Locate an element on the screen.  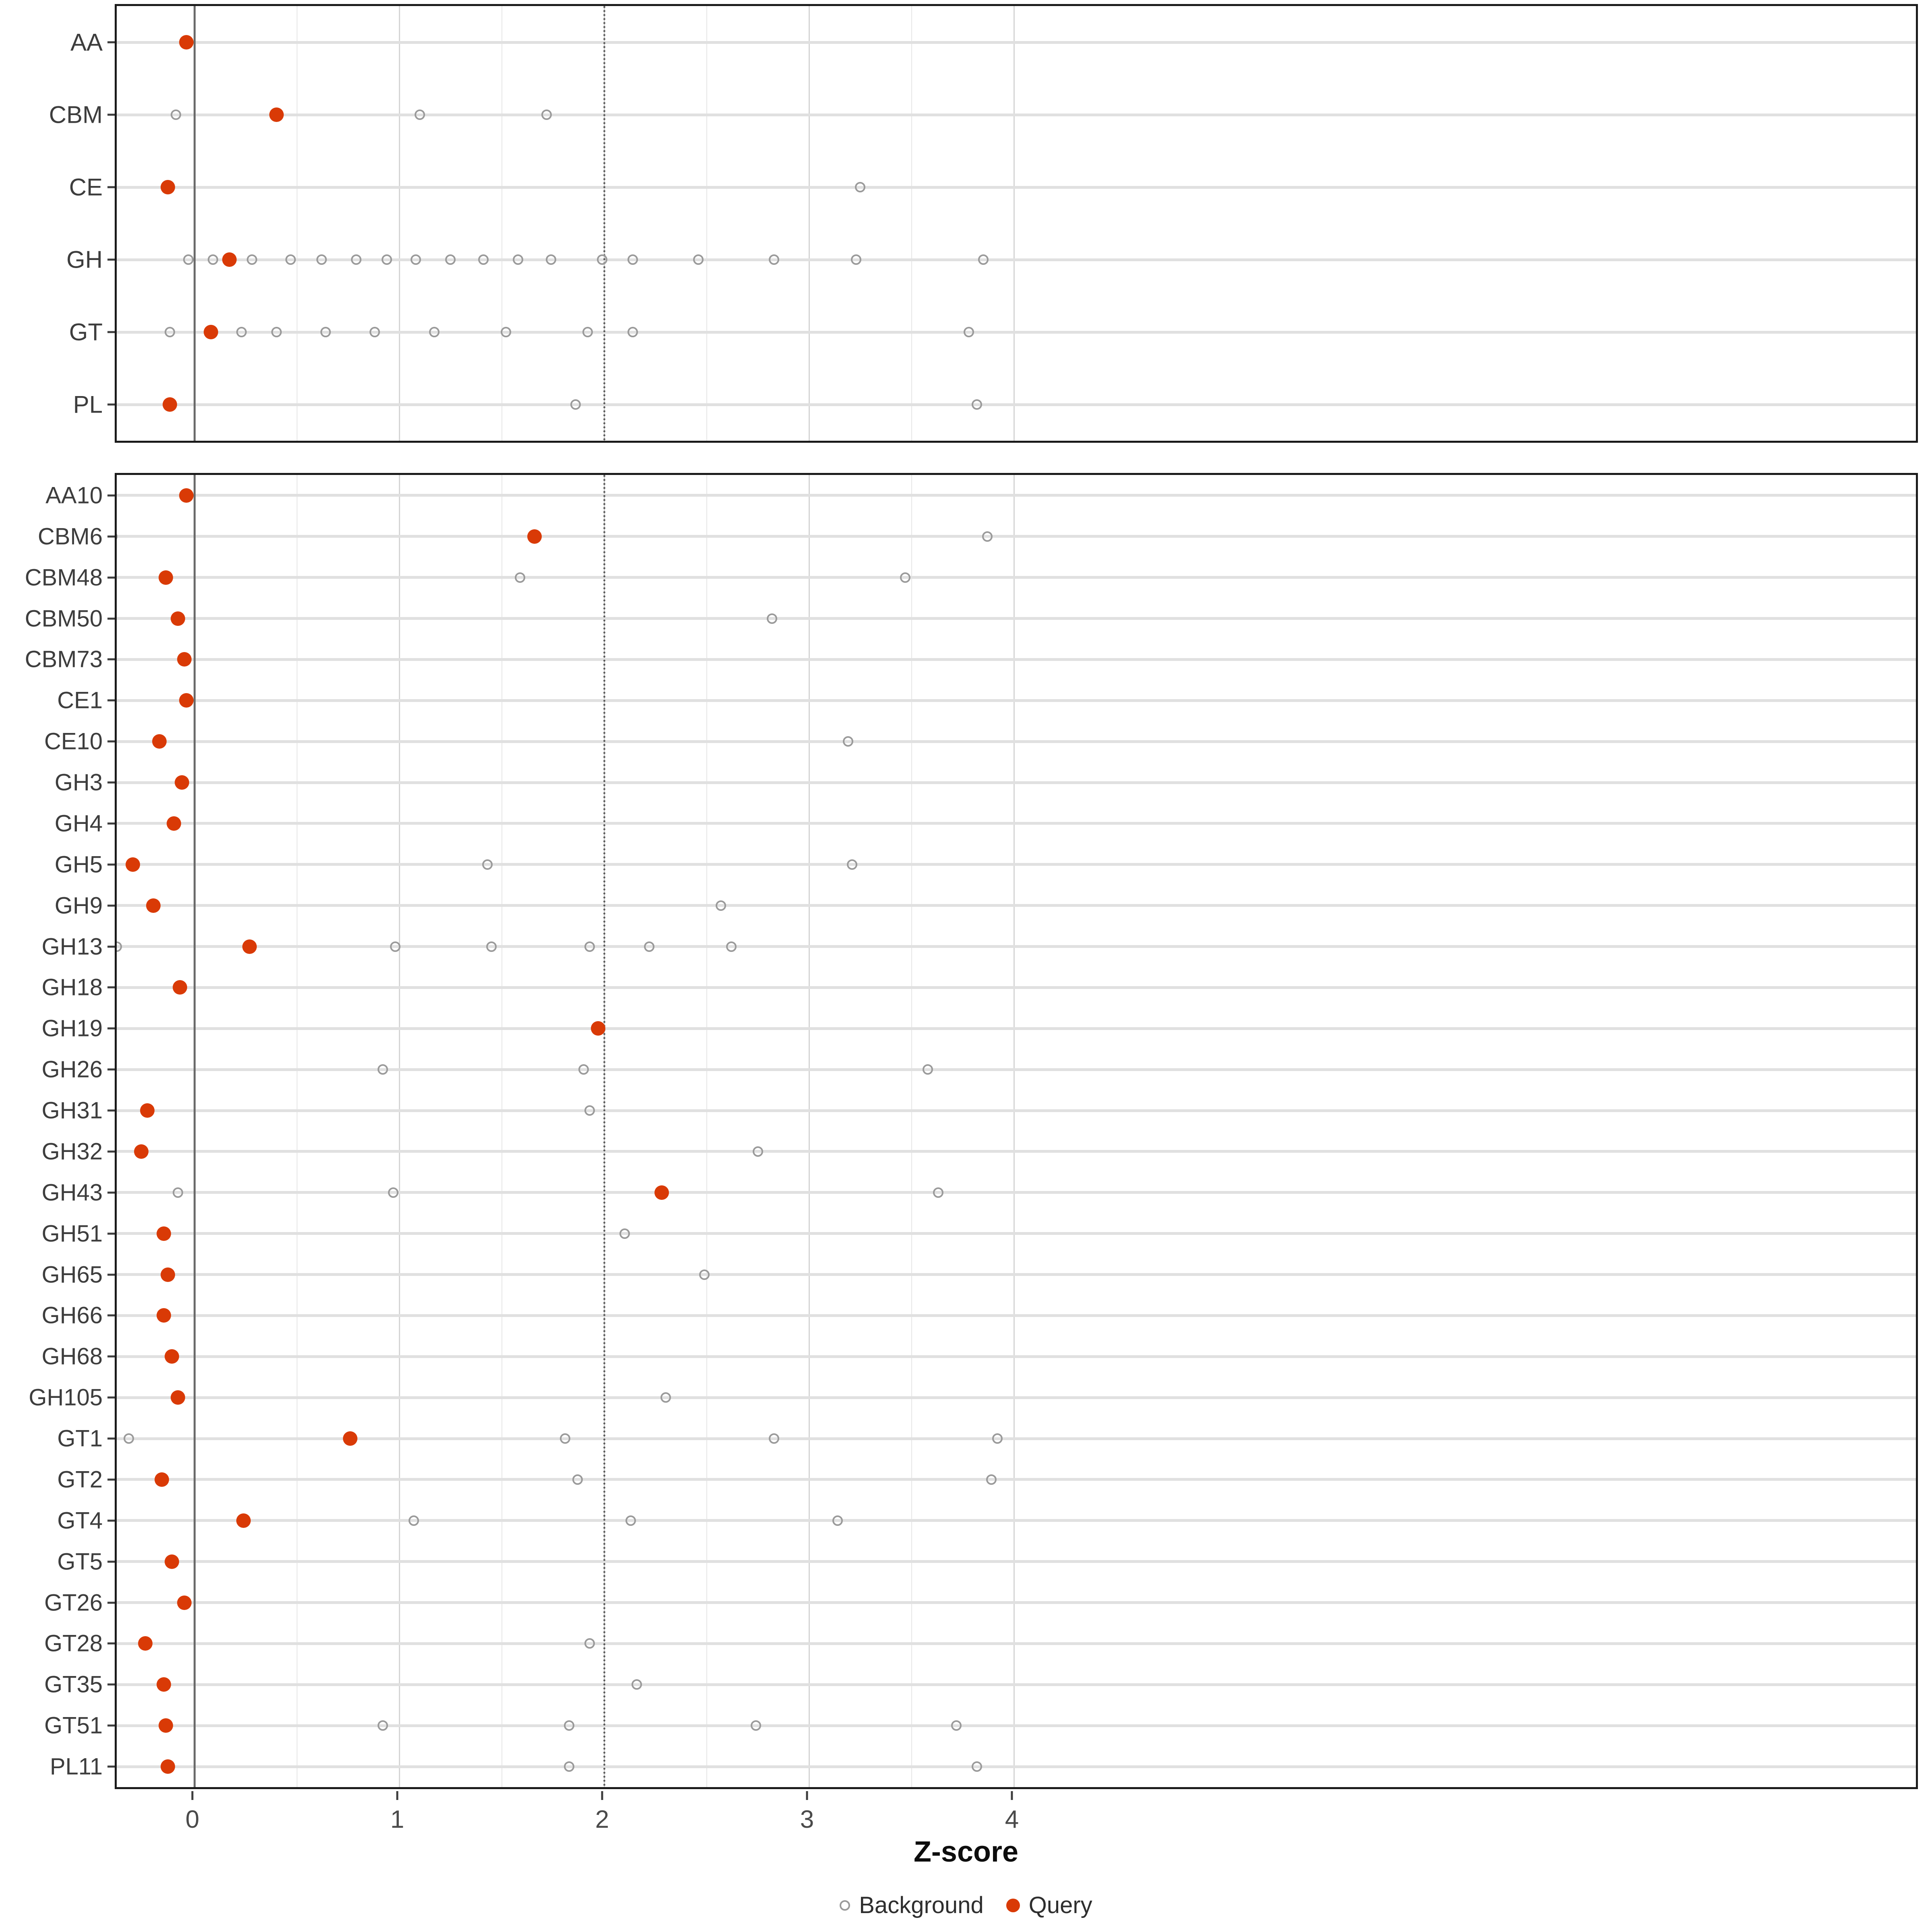
y-axis-tick-label: PL is located at coordinates (88, 404).